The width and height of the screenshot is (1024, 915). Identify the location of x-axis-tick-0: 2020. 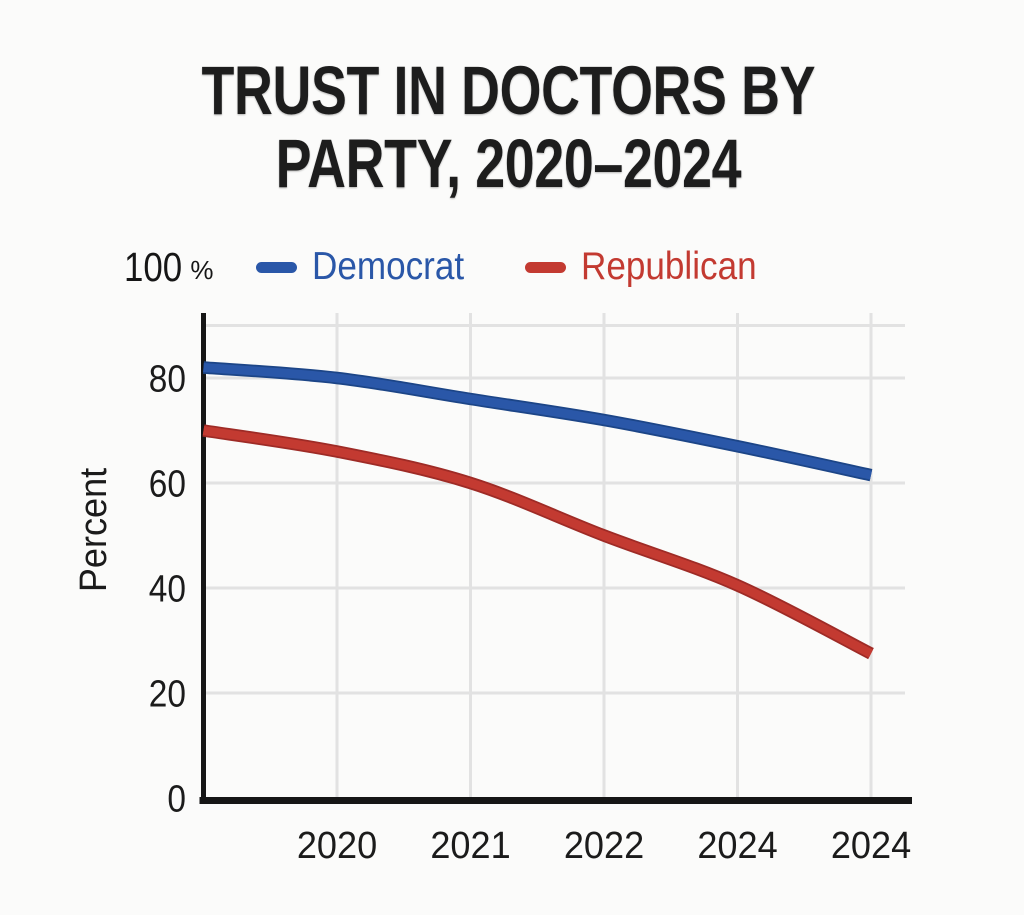
(337, 844).